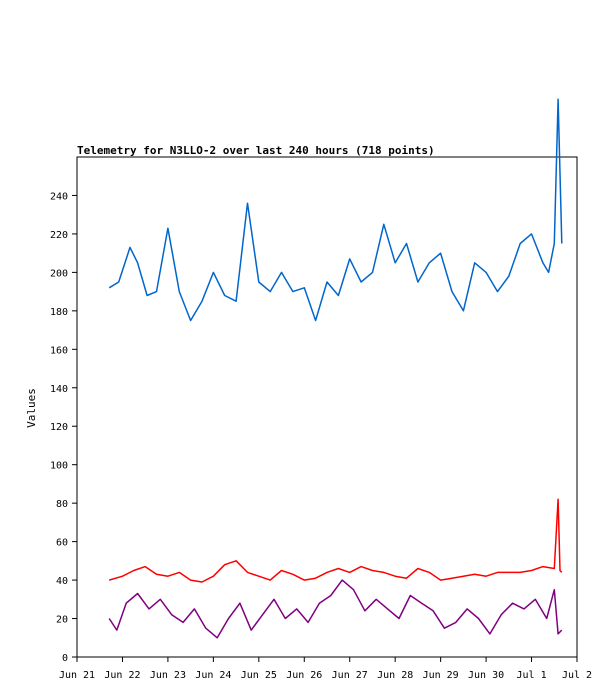 The height and width of the screenshot is (698, 615). What do you see at coordinates (304, 675) in the screenshot?
I see `x-tick-label: Jun 26` at bounding box center [304, 675].